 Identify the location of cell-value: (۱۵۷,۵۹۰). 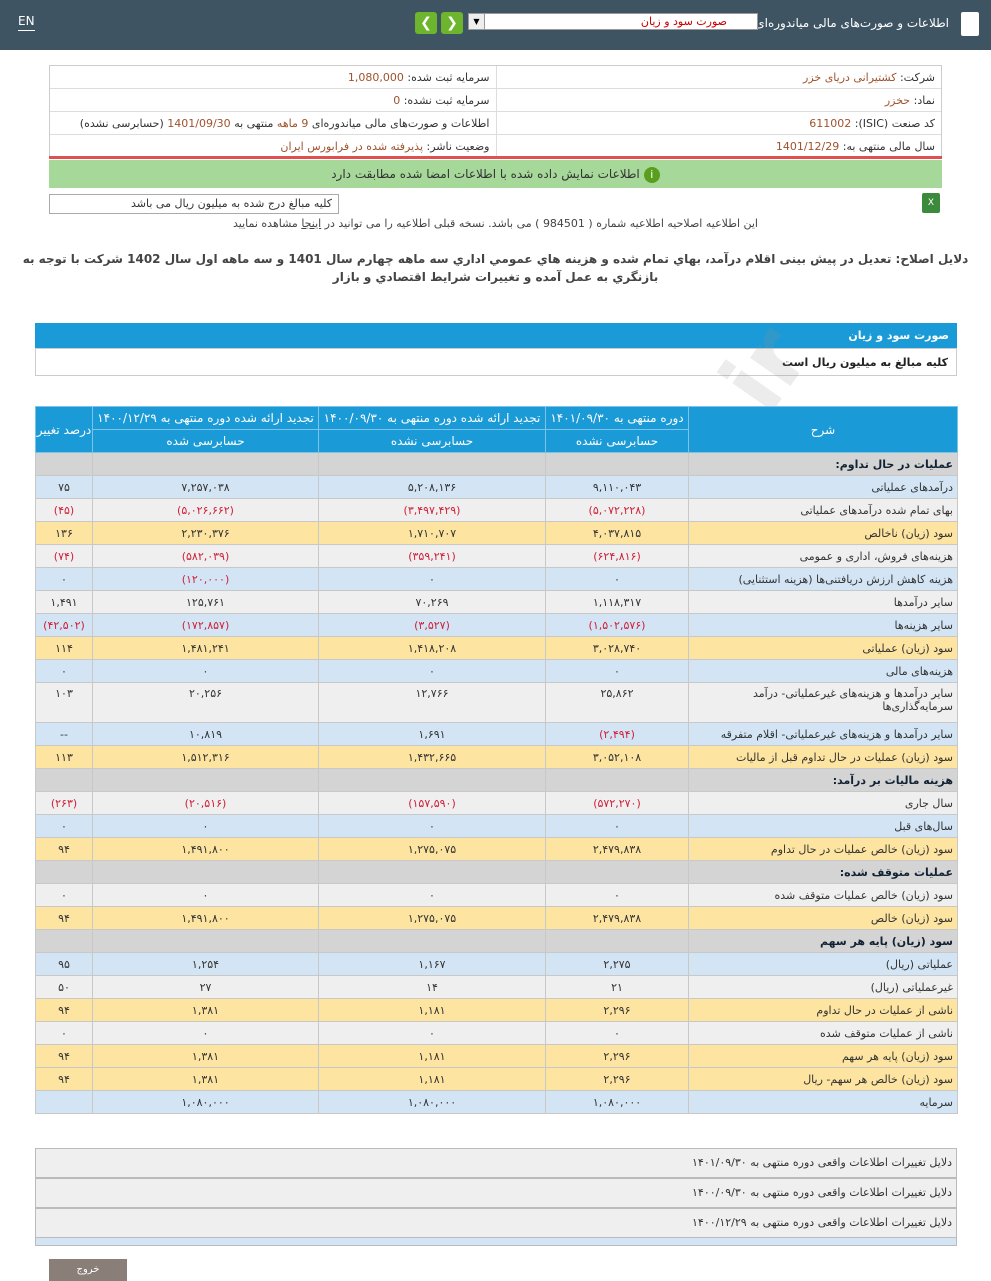
(432, 803).